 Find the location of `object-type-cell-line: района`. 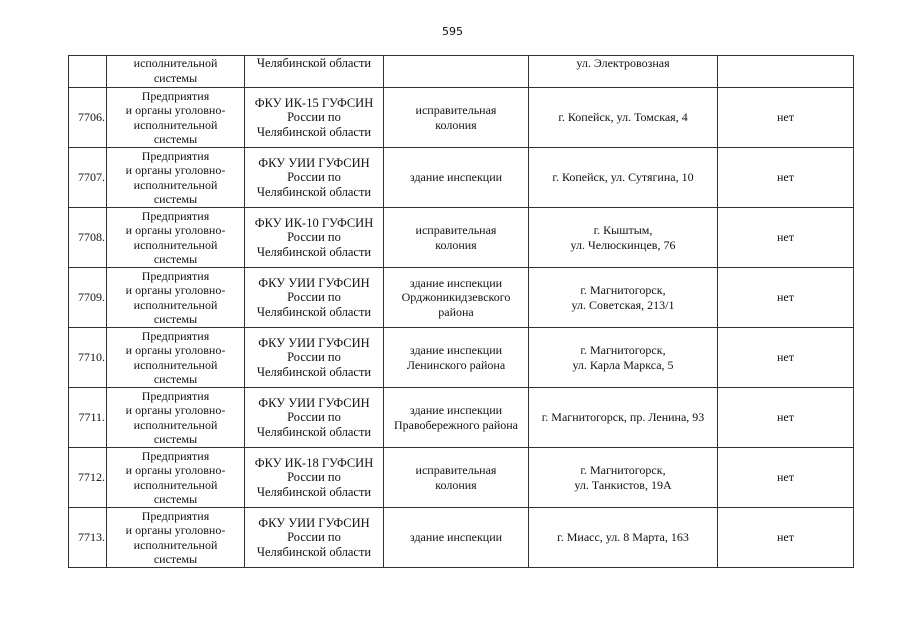

object-type-cell-line: района is located at coordinates (456, 311).